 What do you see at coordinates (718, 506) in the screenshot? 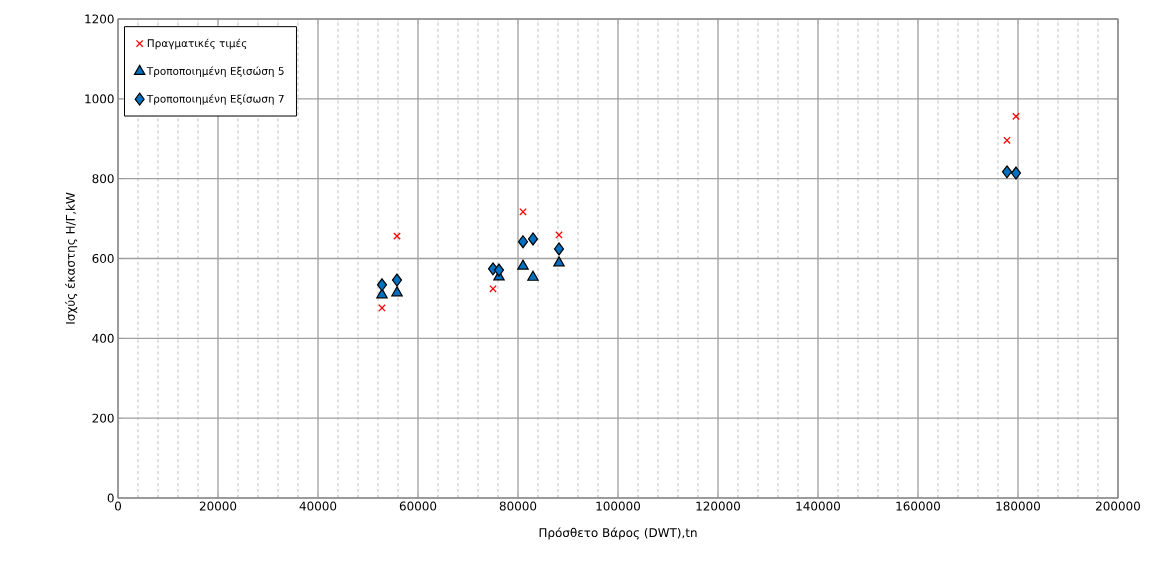
I see `x-tick-label: 120000` at bounding box center [718, 506].